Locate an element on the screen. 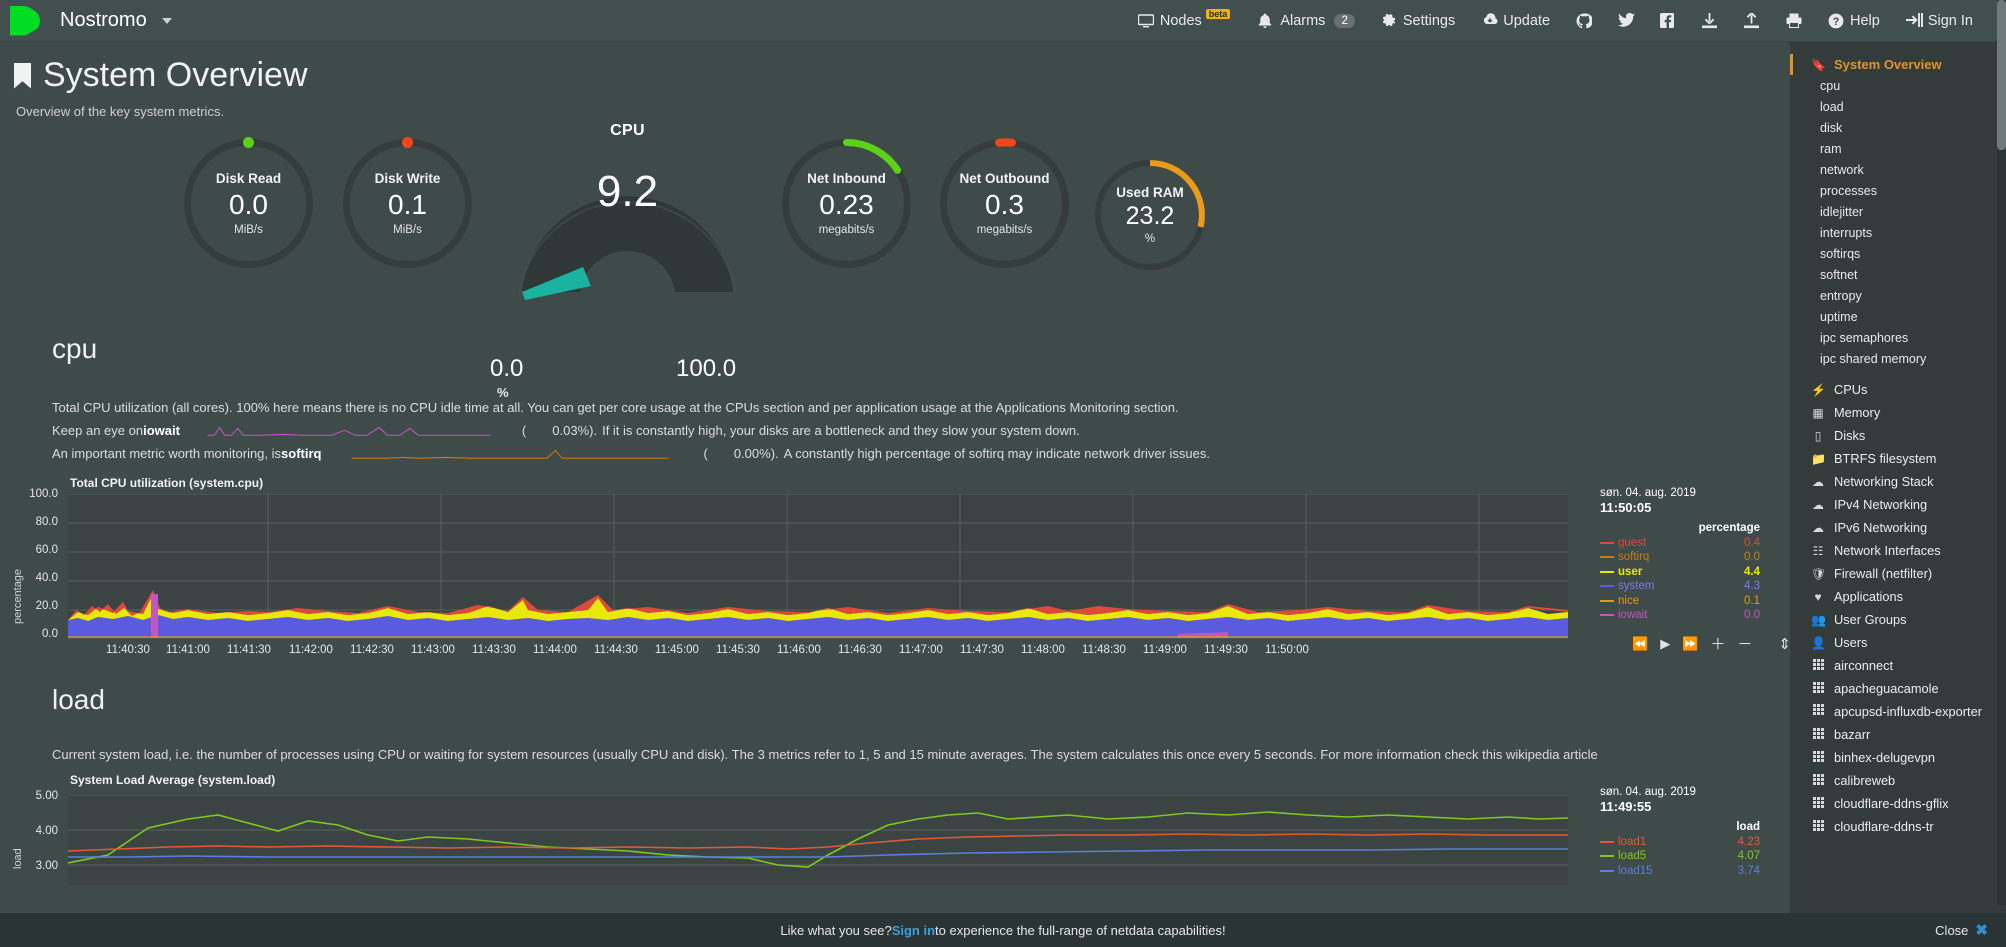 The height and width of the screenshot is (947, 2006). sidebar-item-btrfs-filesystem: 📁 BTRFS filesystem is located at coordinates (1898, 458).